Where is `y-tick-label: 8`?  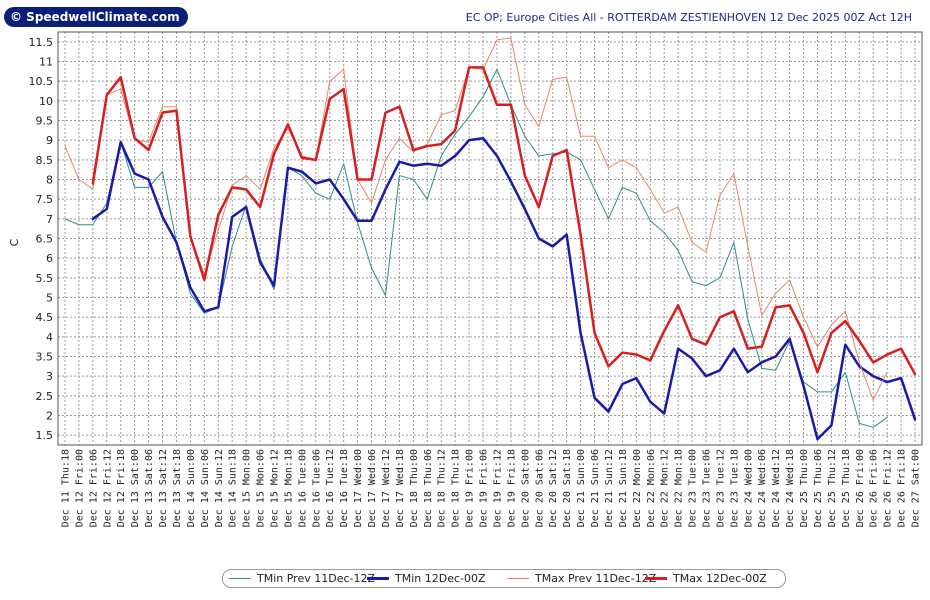 y-tick-label: 8 is located at coordinates (49, 180).